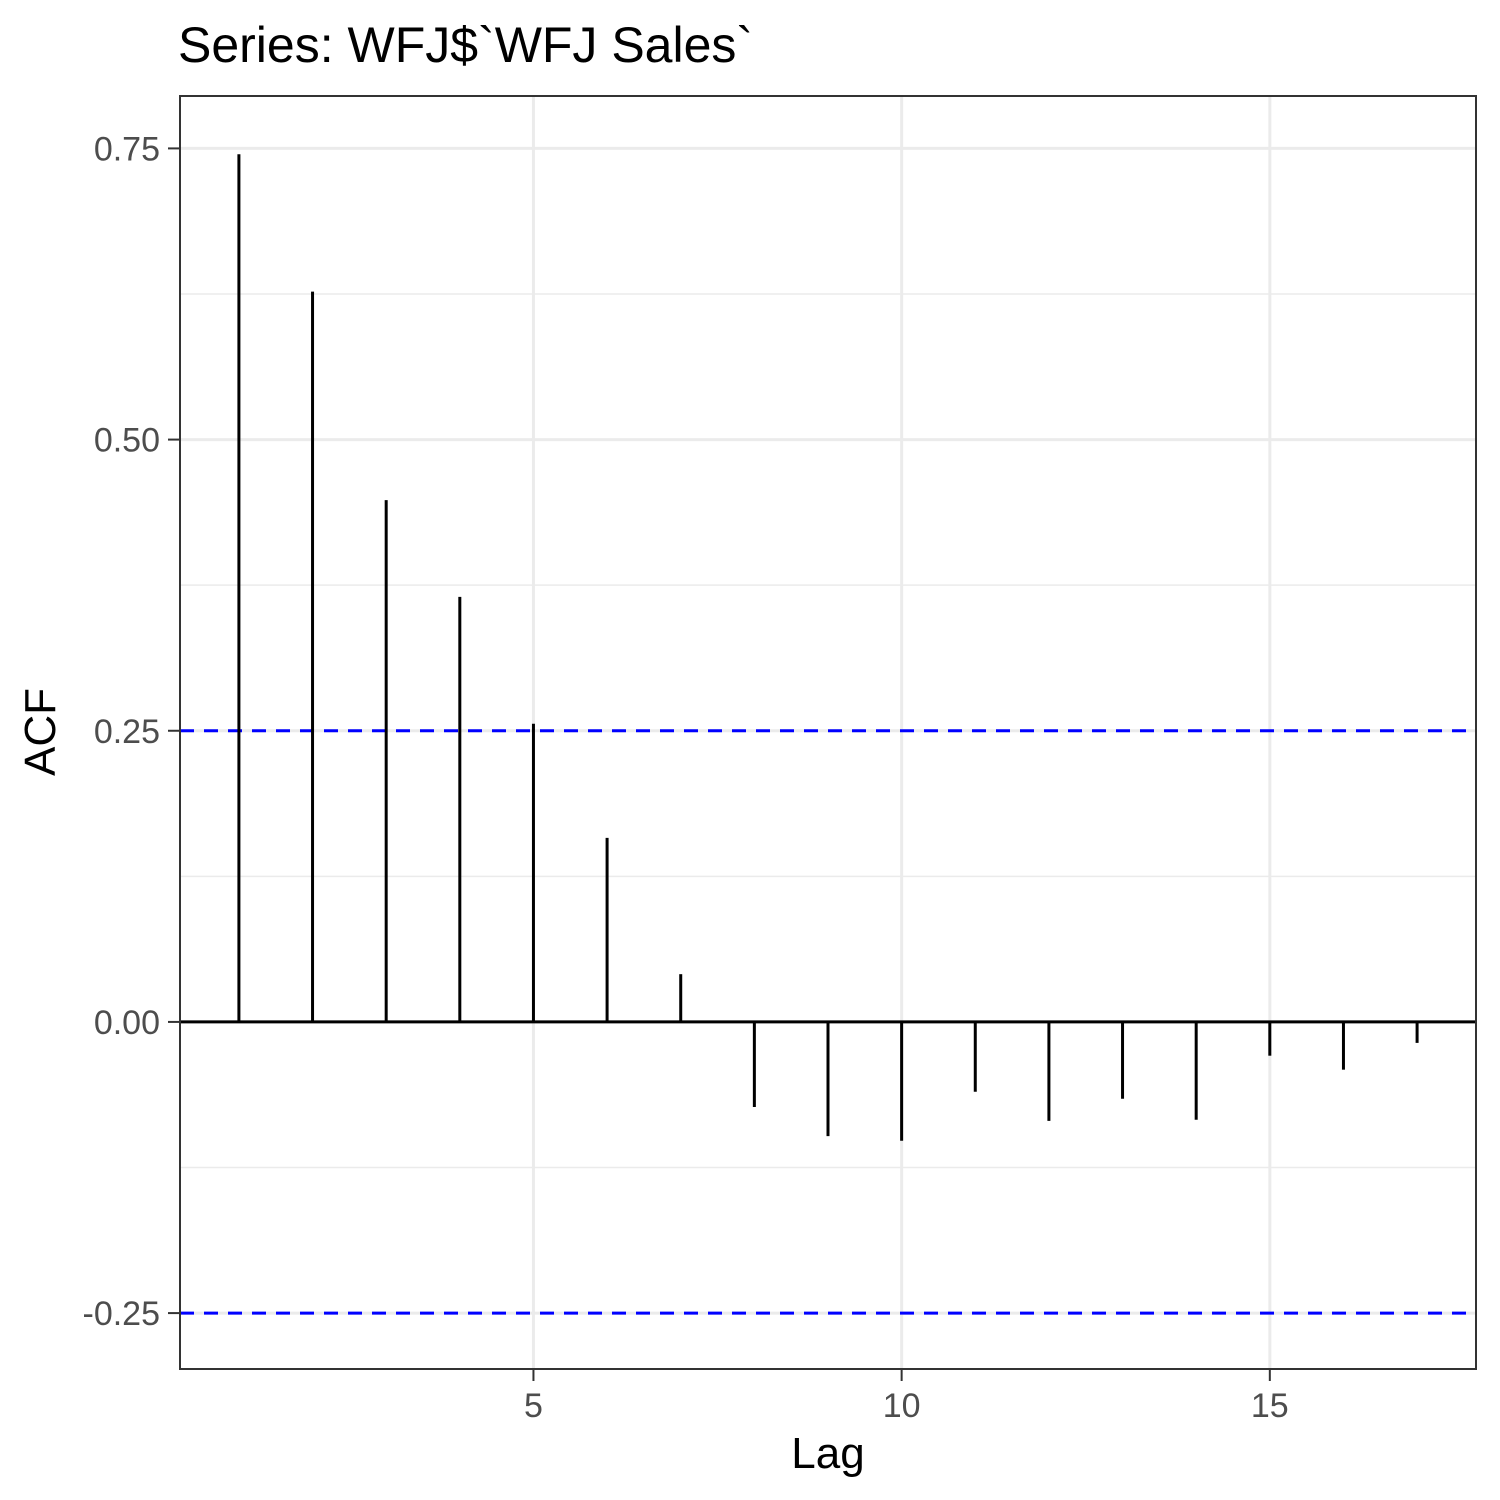  What do you see at coordinates (1270, 1406) in the screenshot?
I see `x-tick-label: 15` at bounding box center [1270, 1406].